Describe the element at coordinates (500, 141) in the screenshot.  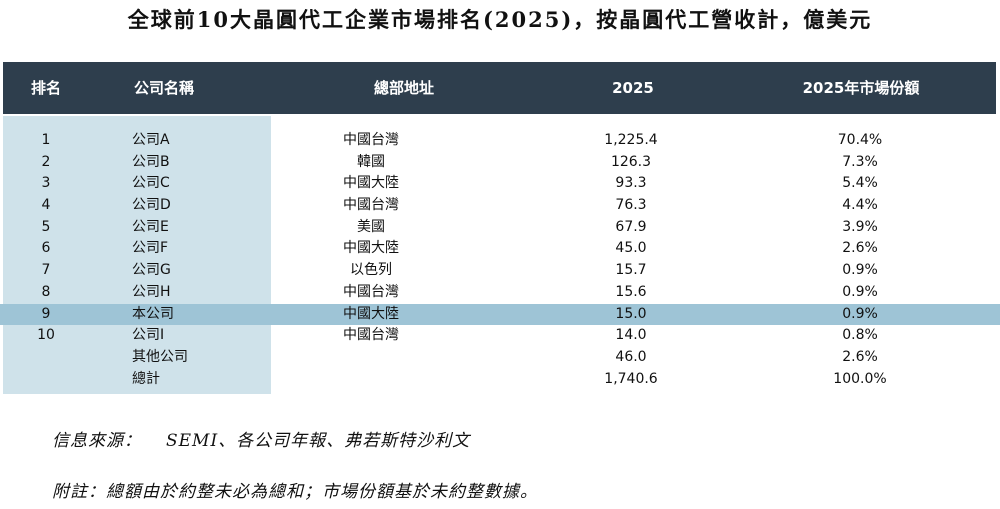
I see `table-row: 1 公司A 中國台灣 1,225.4 70.4%` at that location.